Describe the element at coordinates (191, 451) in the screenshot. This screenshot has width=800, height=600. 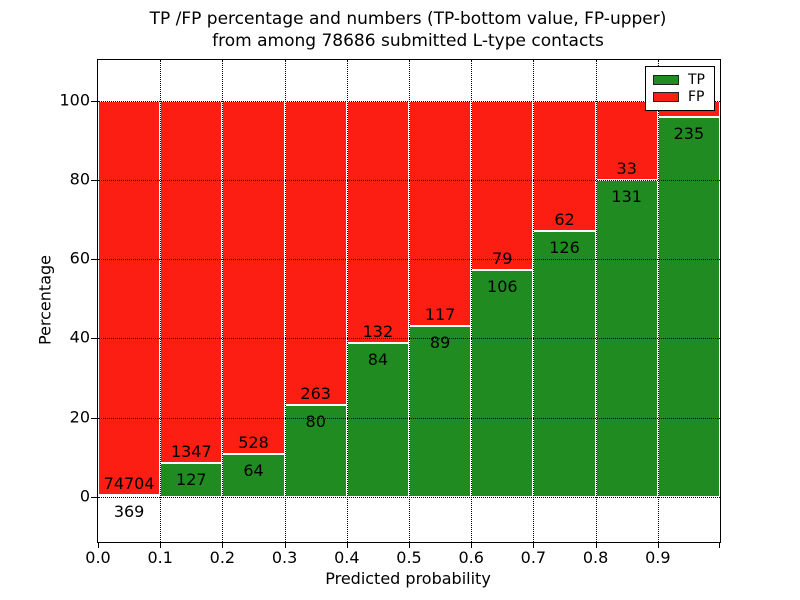
I see `bar-label-fp-1: 1347` at that location.